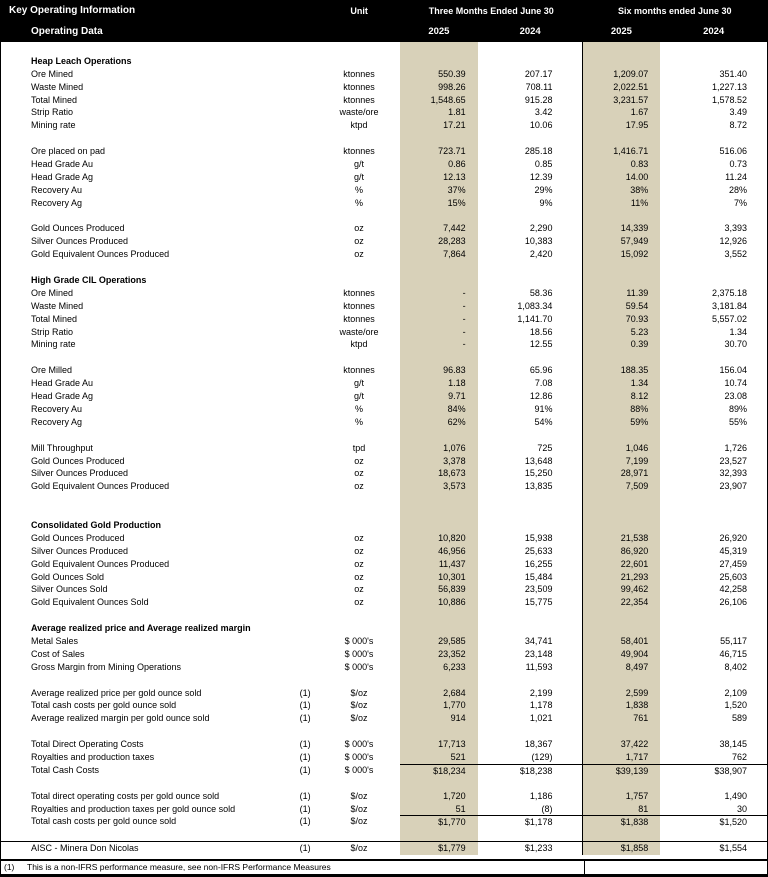 This screenshot has height=877, width=768. What do you see at coordinates (543, 189) in the screenshot?
I see `cell-q2-2024: 29%` at bounding box center [543, 189].